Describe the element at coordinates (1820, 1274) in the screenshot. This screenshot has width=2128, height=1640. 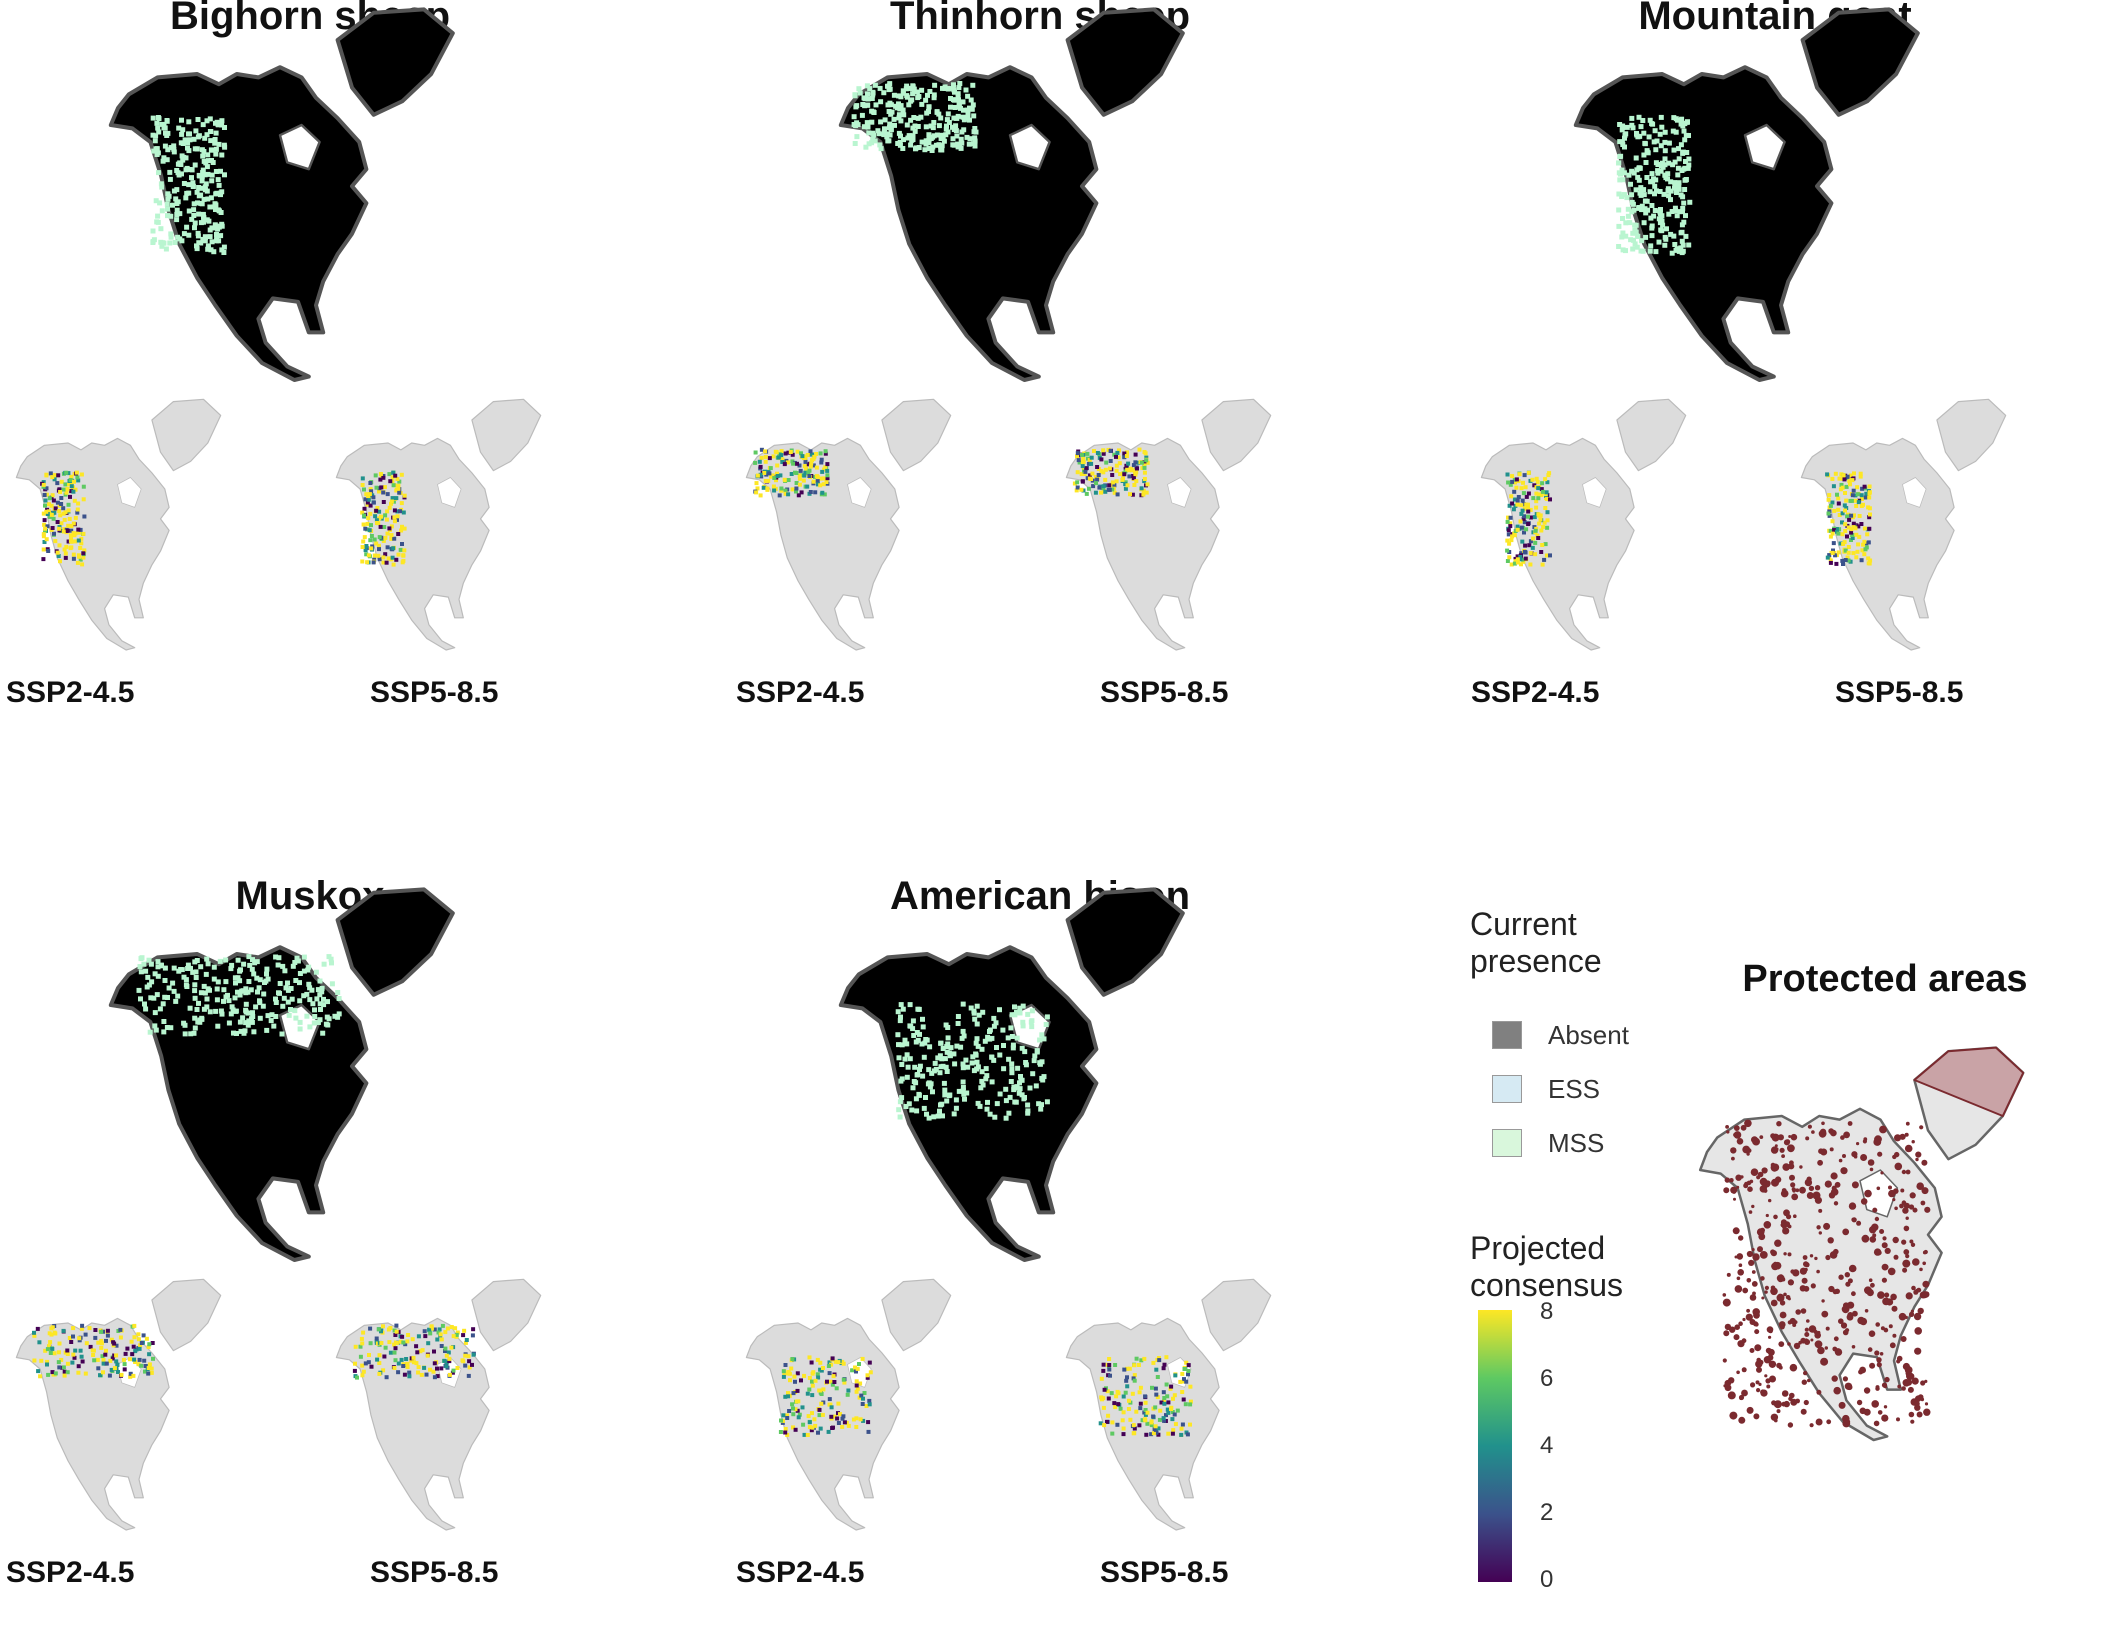
I see `protected-map-mainland` at that location.